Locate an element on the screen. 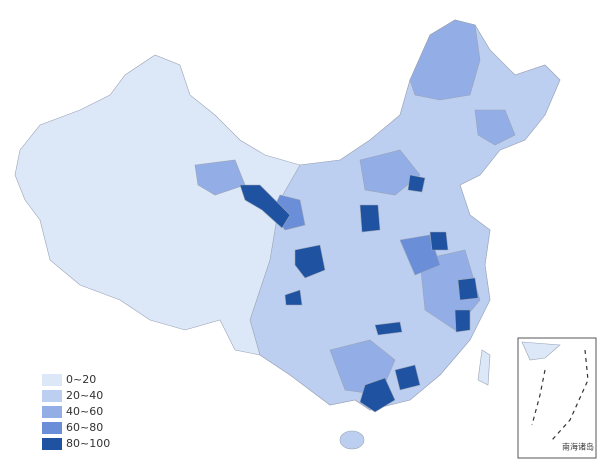 This screenshot has width=600, height=468. legend-label: 40~60 is located at coordinates (84, 411).